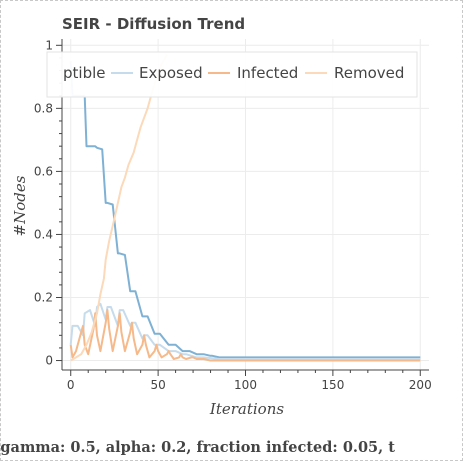 This screenshot has width=463, height=461. What do you see at coordinates (246, 409) in the screenshot?
I see `x-axis-label: Iterations` at bounding box center [246, 409].